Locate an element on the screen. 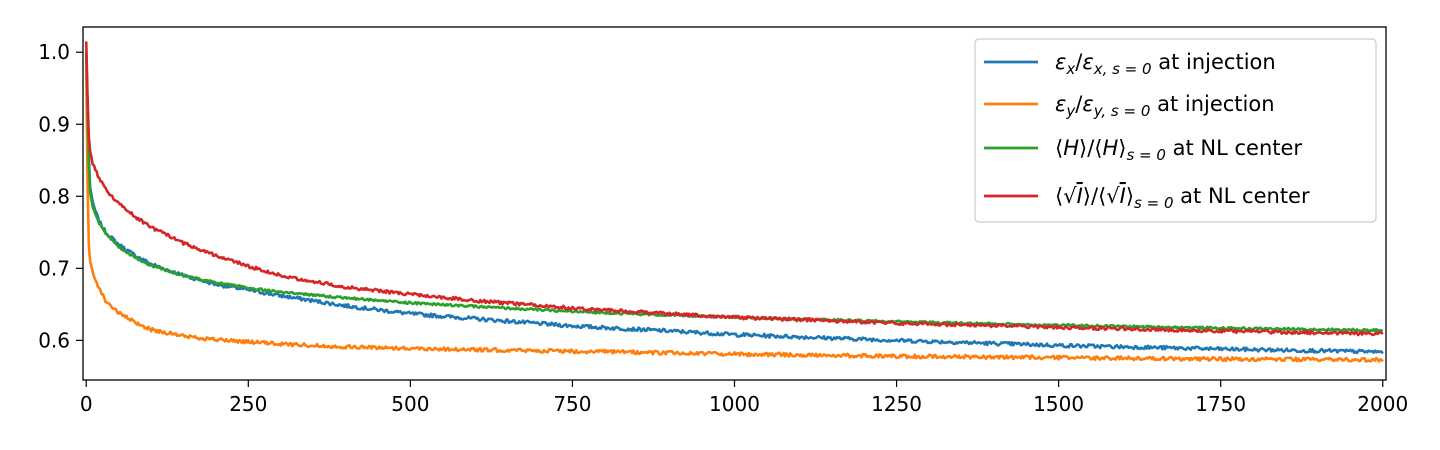 The image size is (1440, 450). x-tick-label: 250 is located at coordinates (248, 404).